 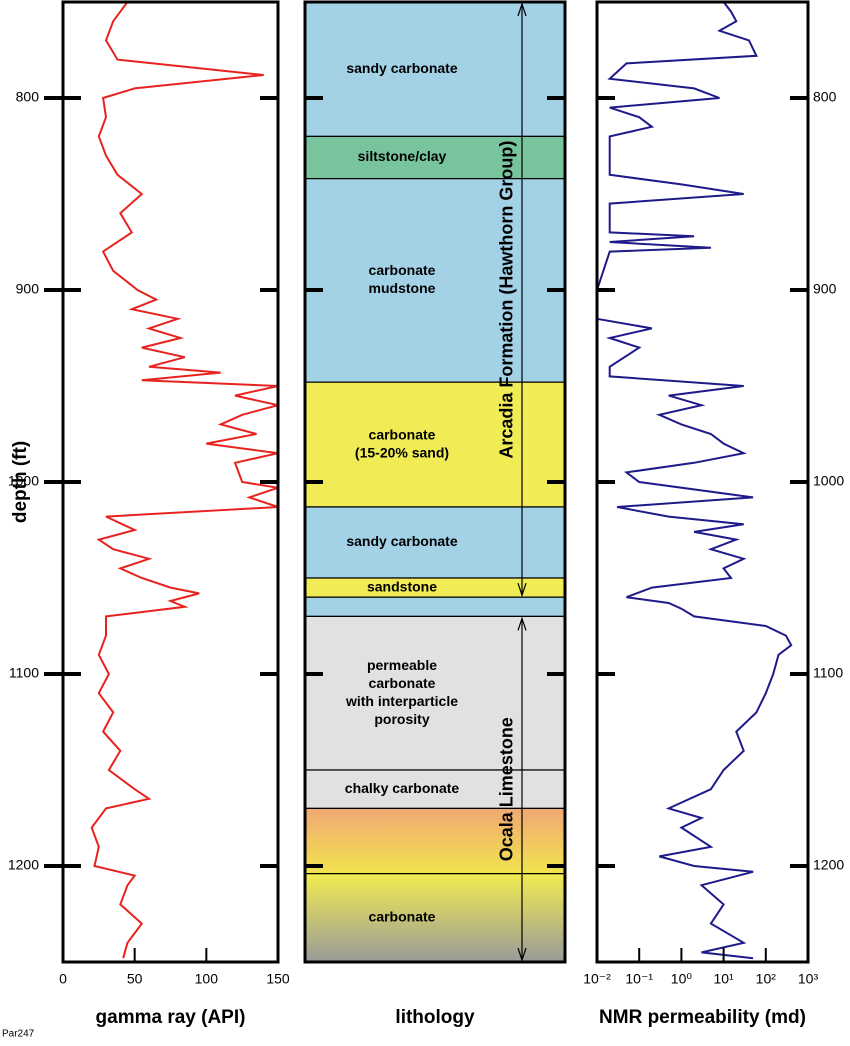 I want to click on x-tick-label: 10¹, so click(x=723, y=979).